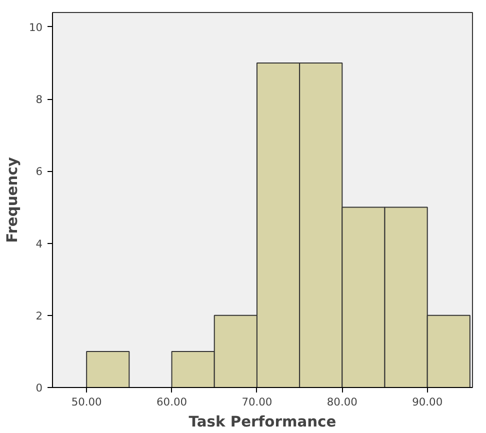 This screenshot has height=433, width=486. What do you see at coordinates (39, 171) in the screenshot?
I see `y-tick-label: 6` at bounding box center [39, 171].